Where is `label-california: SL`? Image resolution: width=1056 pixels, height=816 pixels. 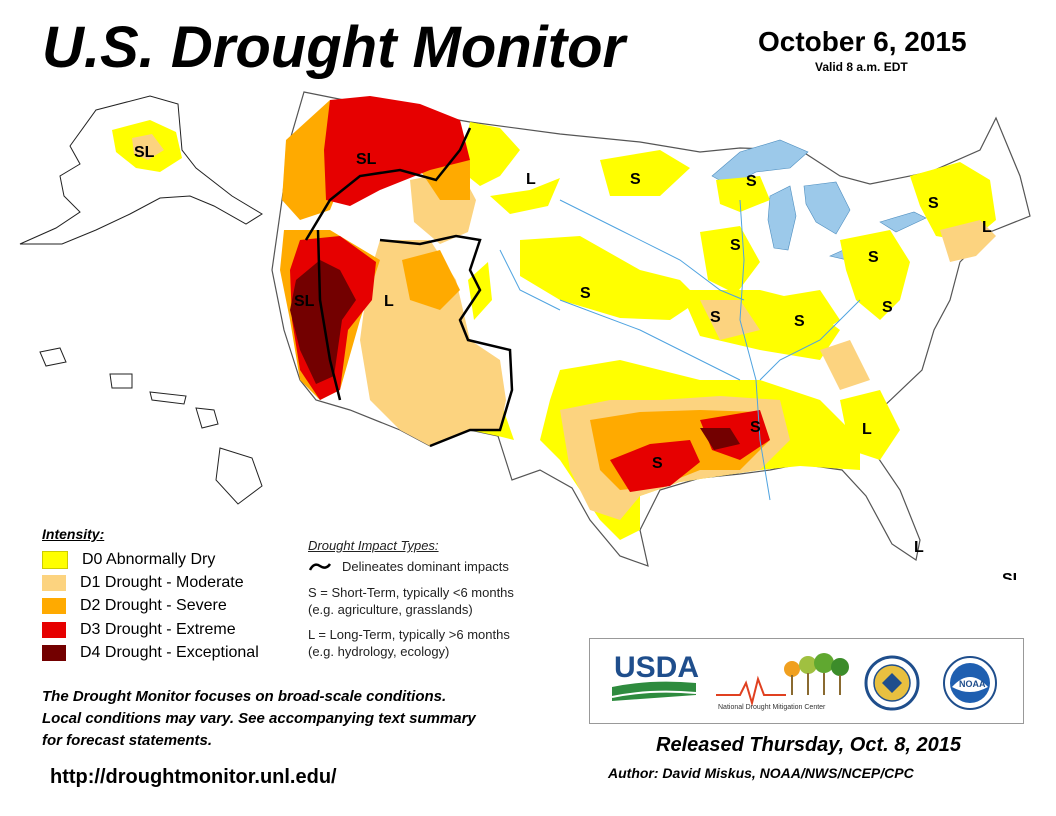
label-california: SL is located at coordinates (304, 301).